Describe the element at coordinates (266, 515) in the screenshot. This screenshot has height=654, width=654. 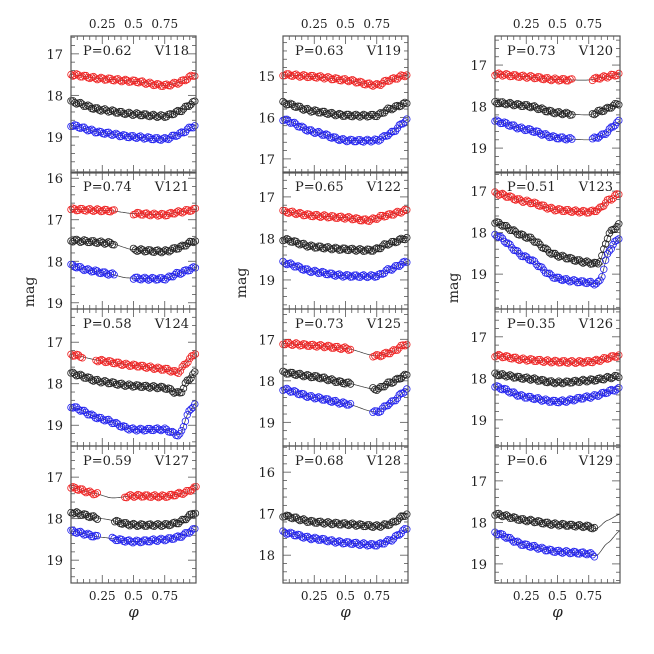
I see `y-tick-label: 17` at that location.